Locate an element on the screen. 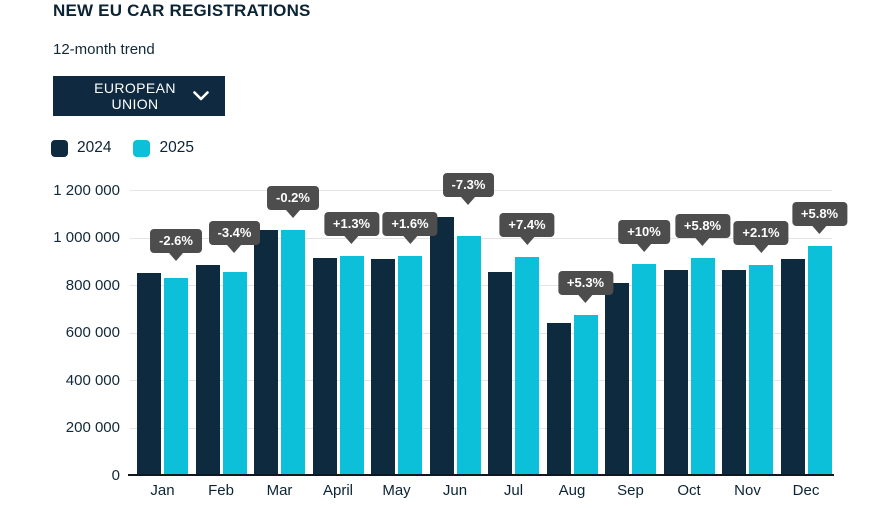 The width and height of the screenshot is (883, 509). x-axis-label-mar: Mar is located at coordinates (279, 490).